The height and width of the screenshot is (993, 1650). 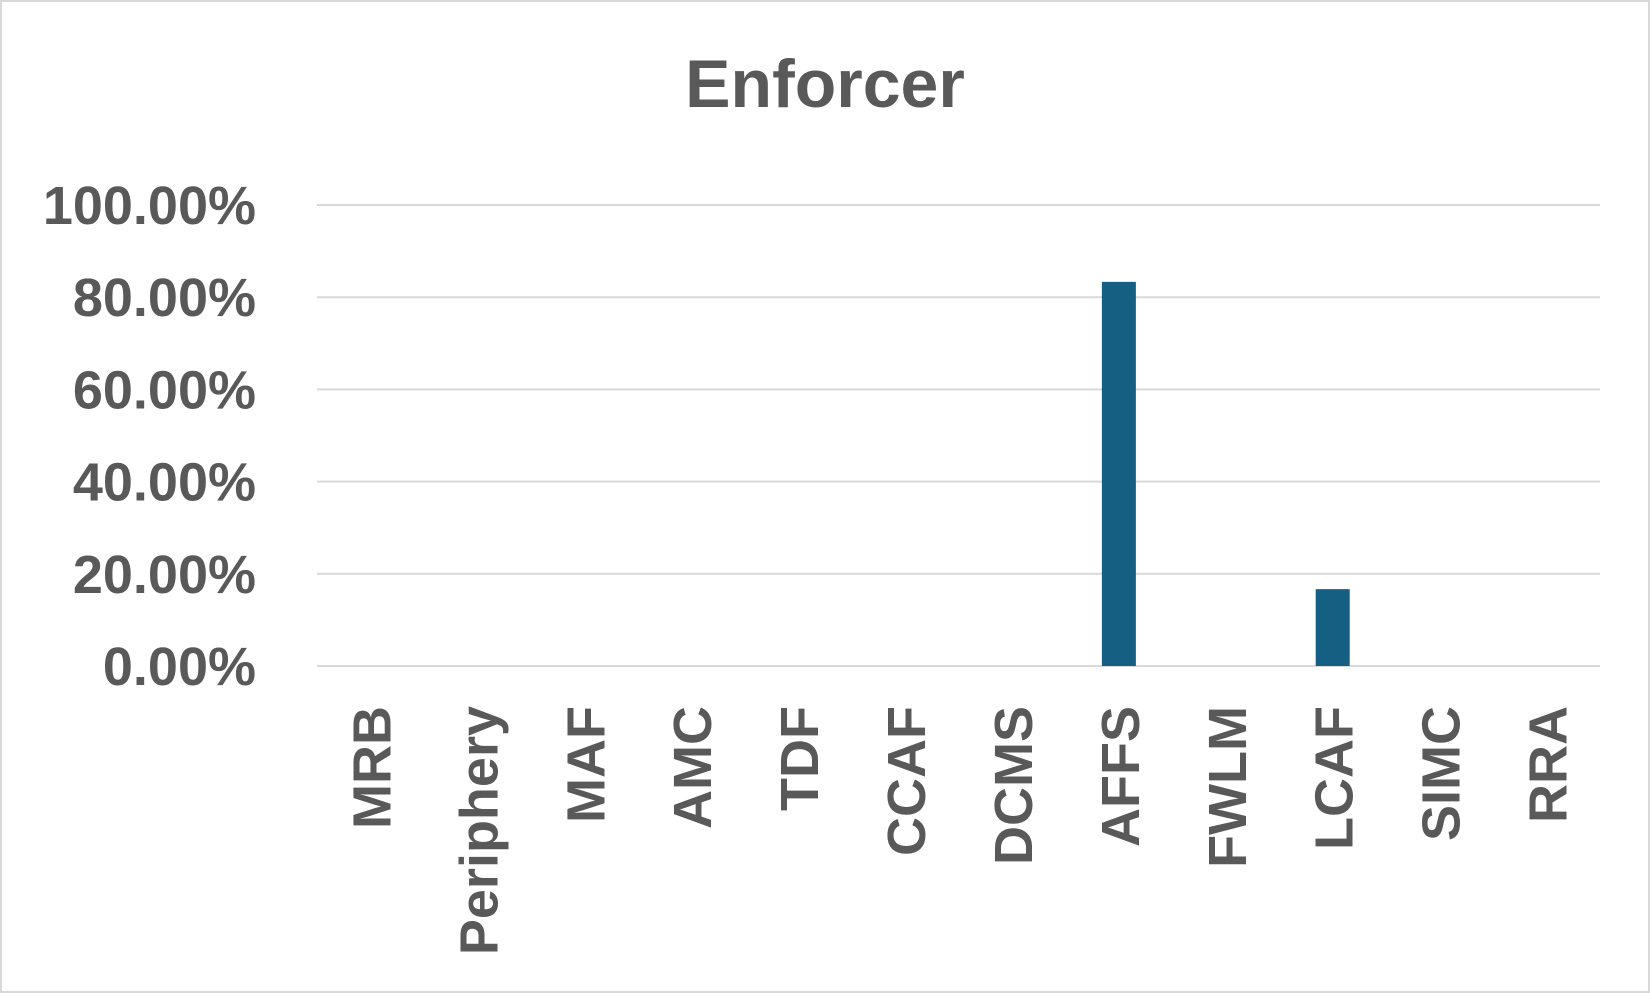 What do you see at coordinates (1225, 473) in the screenshot?
I see `bars` at bounding box center [1225, 473].